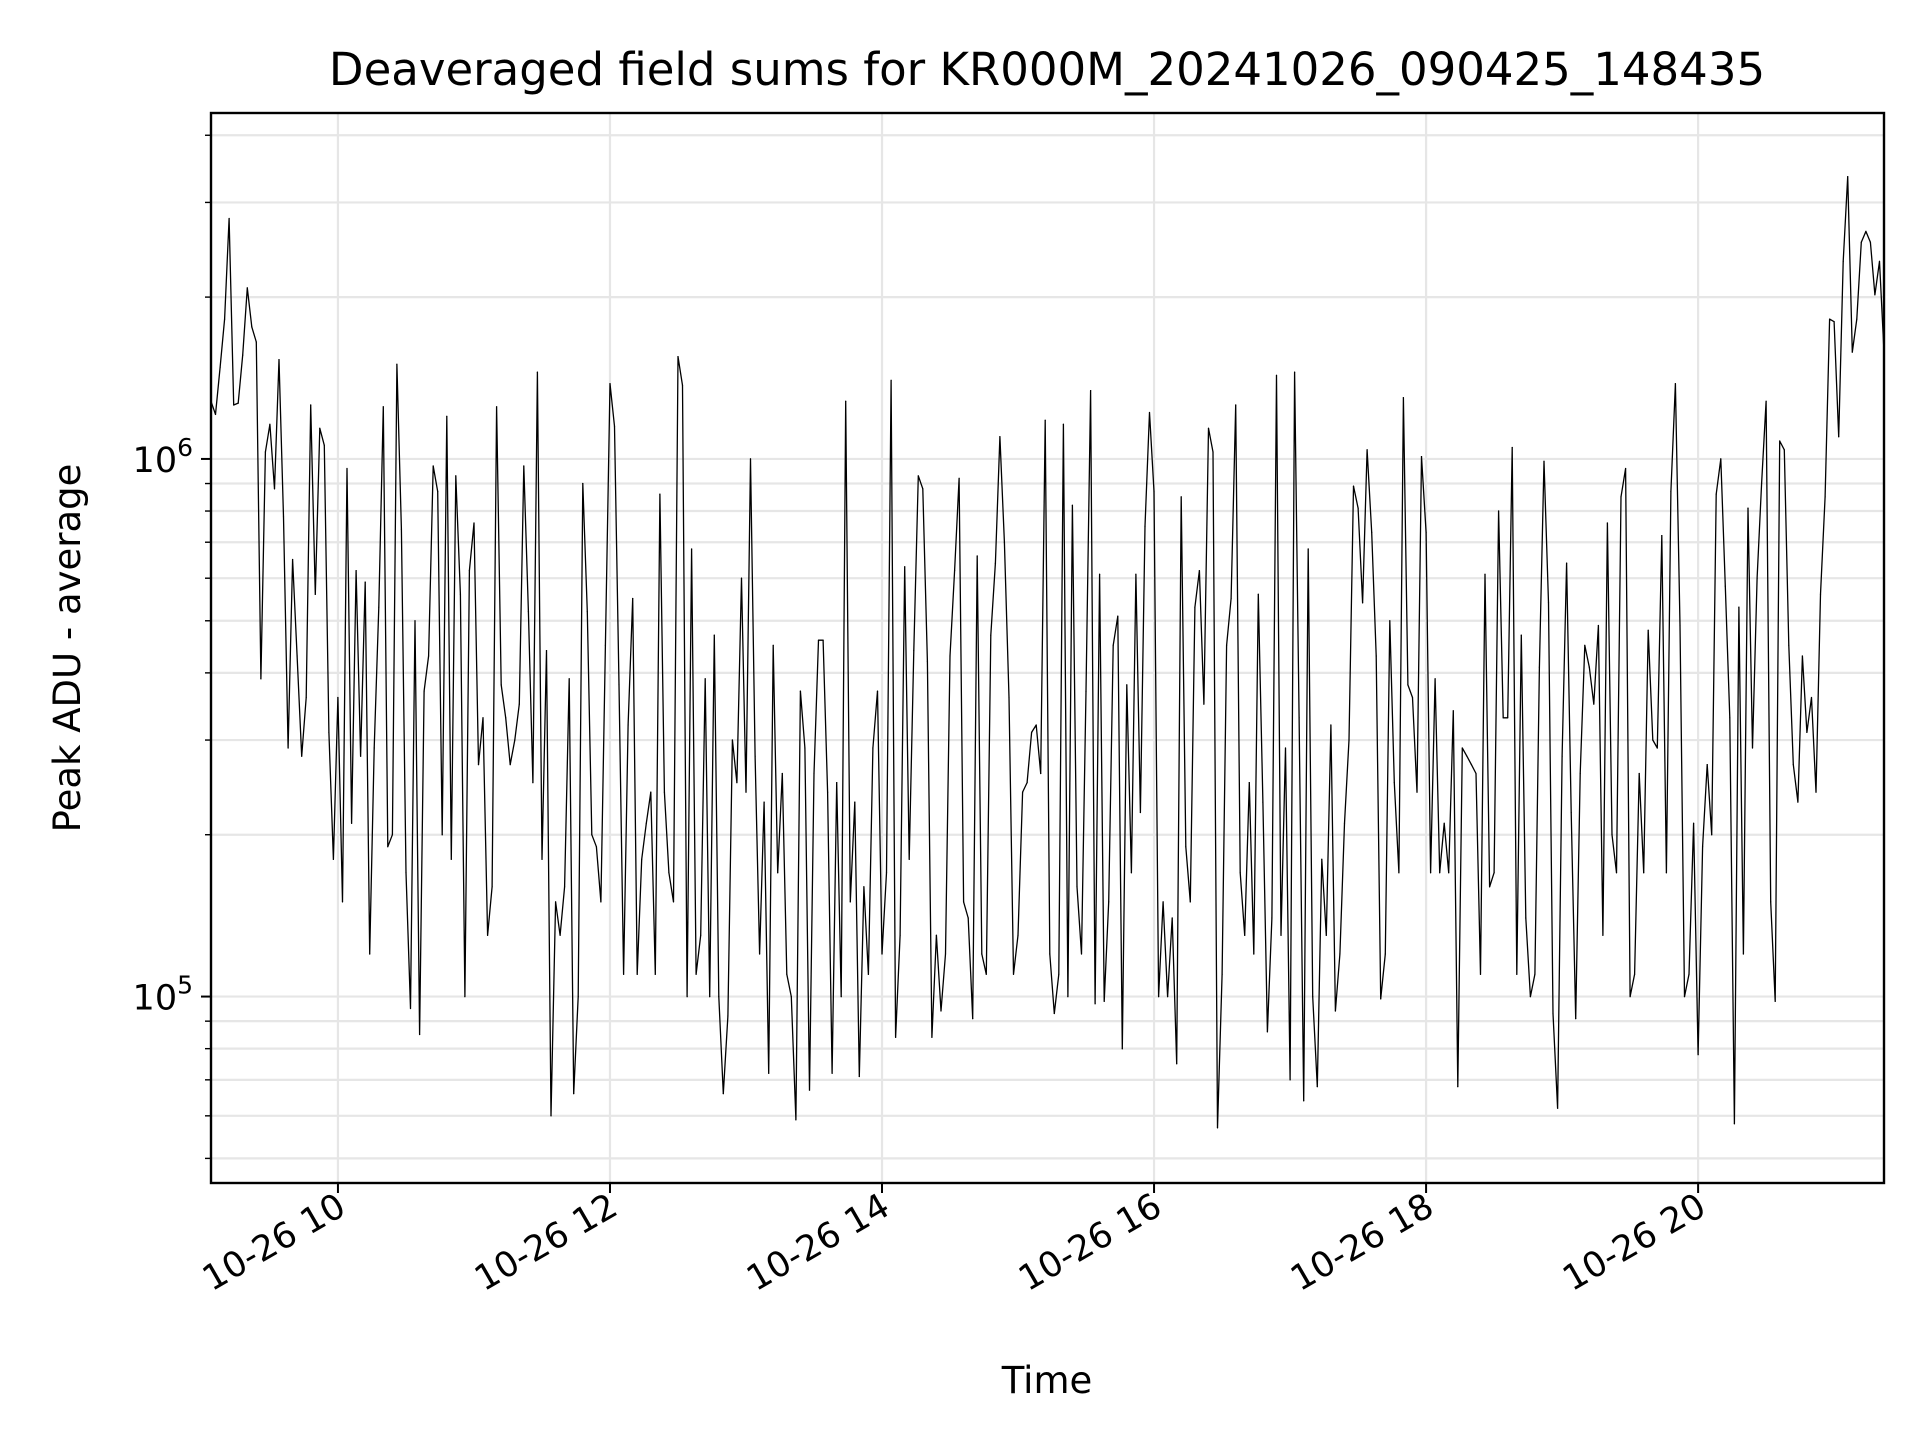 The width and height of the screenshot is (1920, 1440). Describe the element at coordinates (67, 648) in the screenshot. I see `y-axis-label: Peak ADU - average` at that location.